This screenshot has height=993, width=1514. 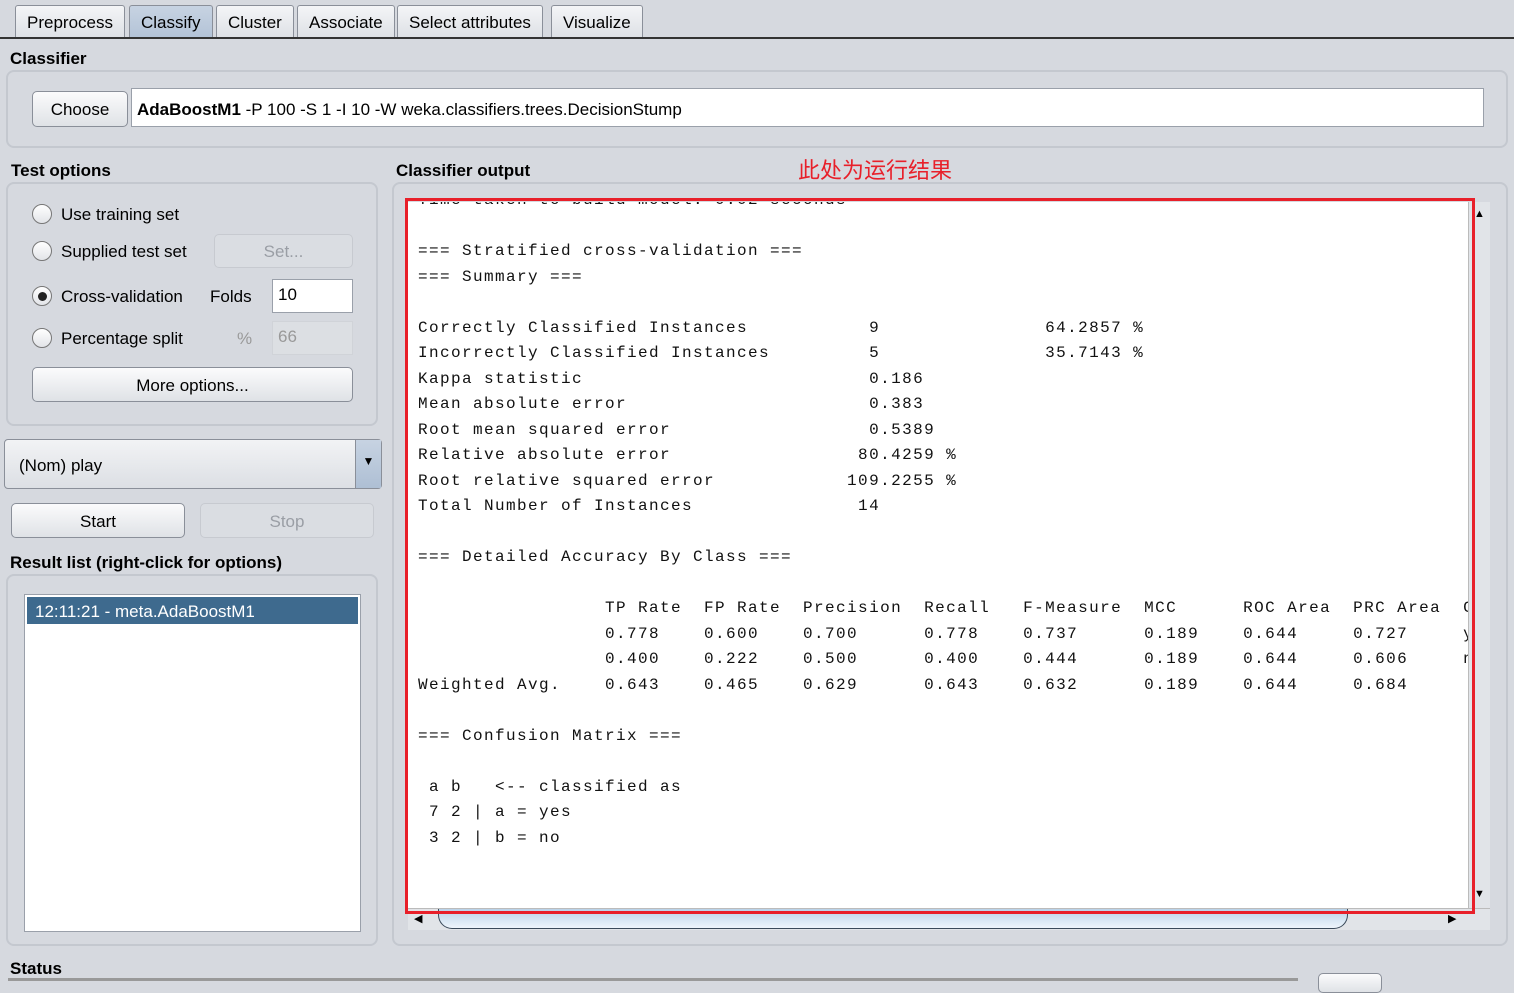 What do you see at coordinates (192, 610) in the screenshot?
I see `result-list-item: 12:11:21 - meta.AdaBoostM1` at bounding box center [192, 610].